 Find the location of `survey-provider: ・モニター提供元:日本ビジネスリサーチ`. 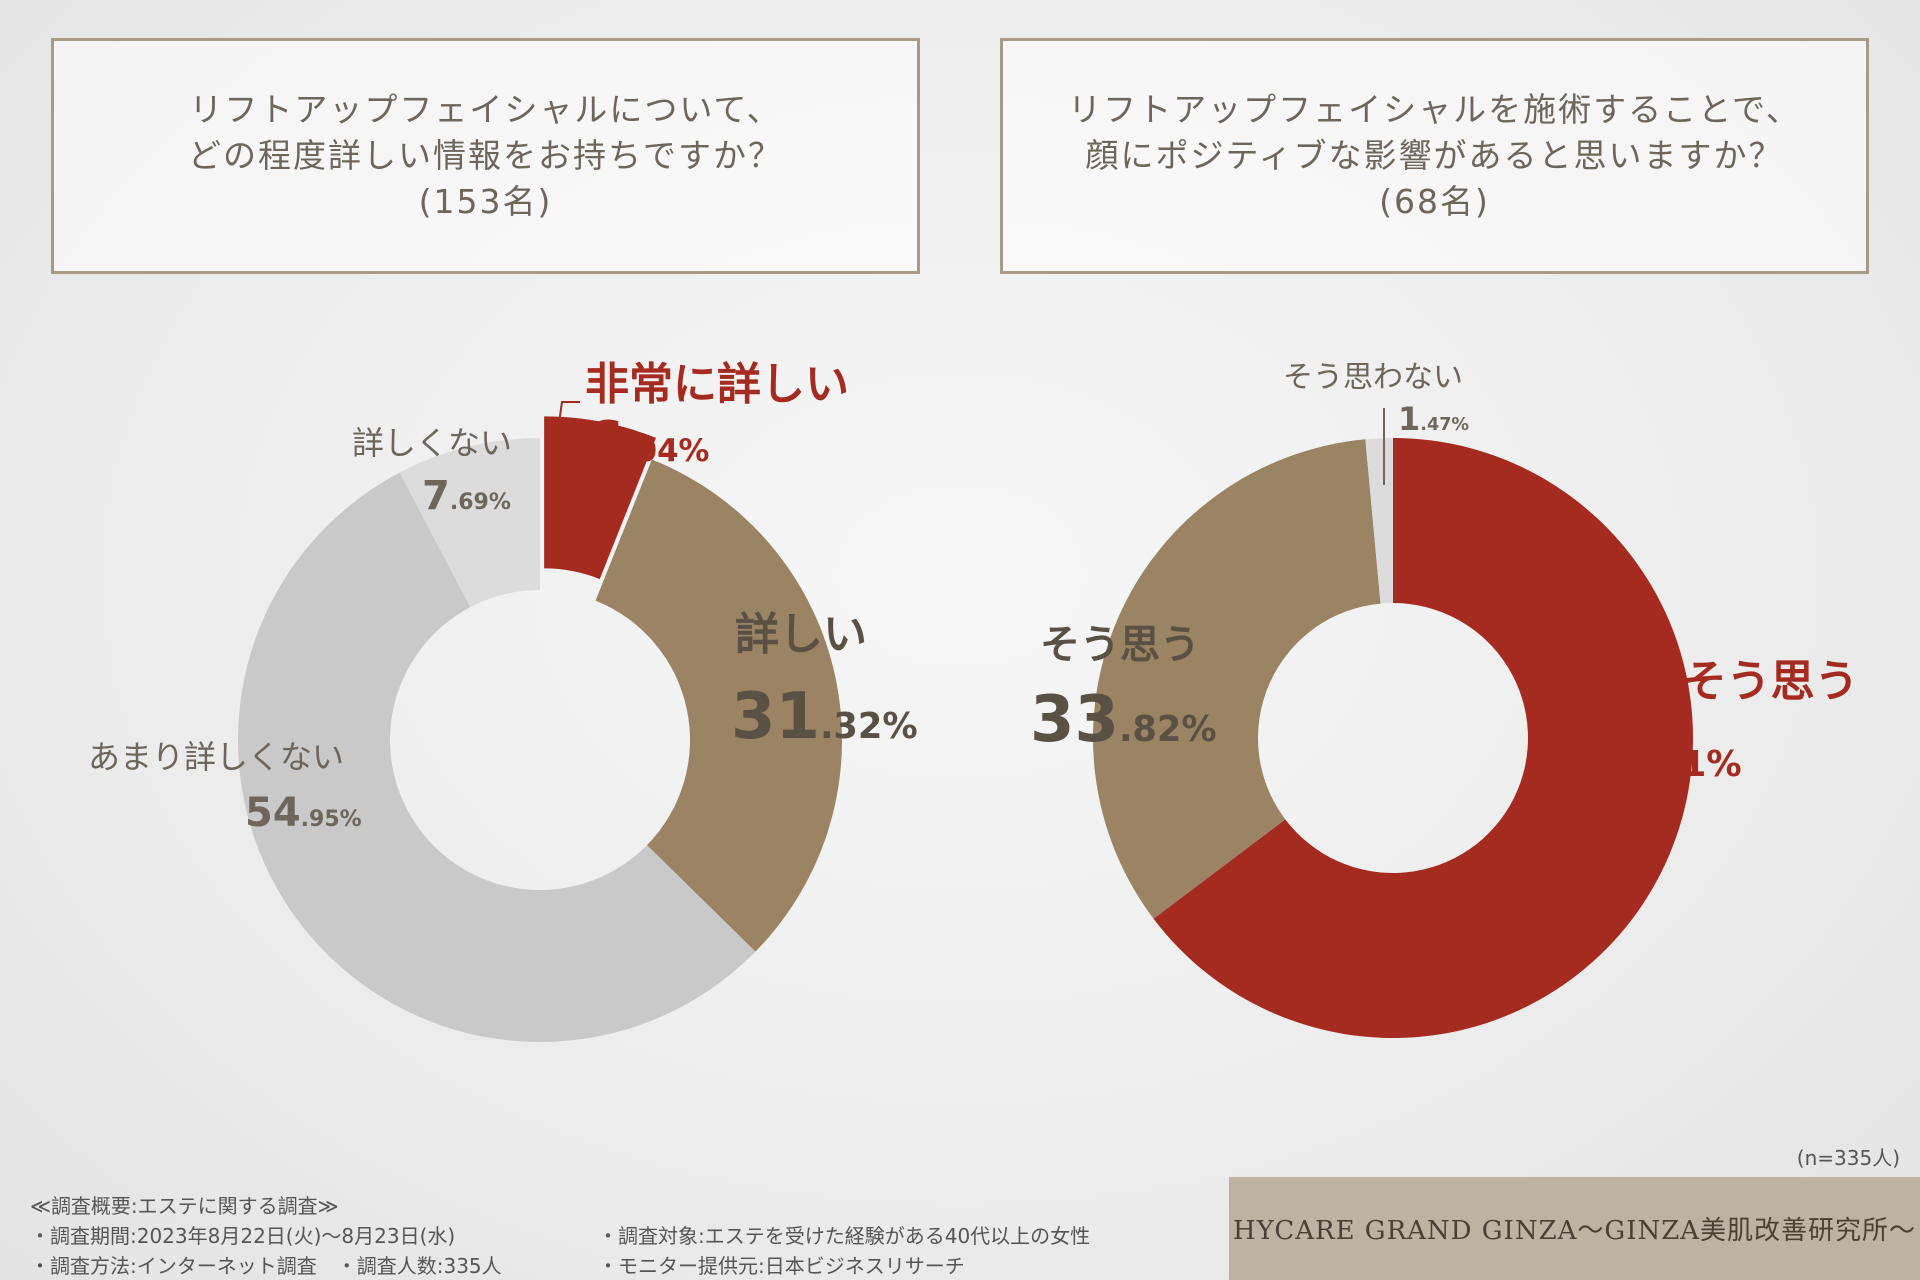

survey-provider: ・モニター提供元:日本ビジネスリサーチ is located at coordinates (781, 1266).